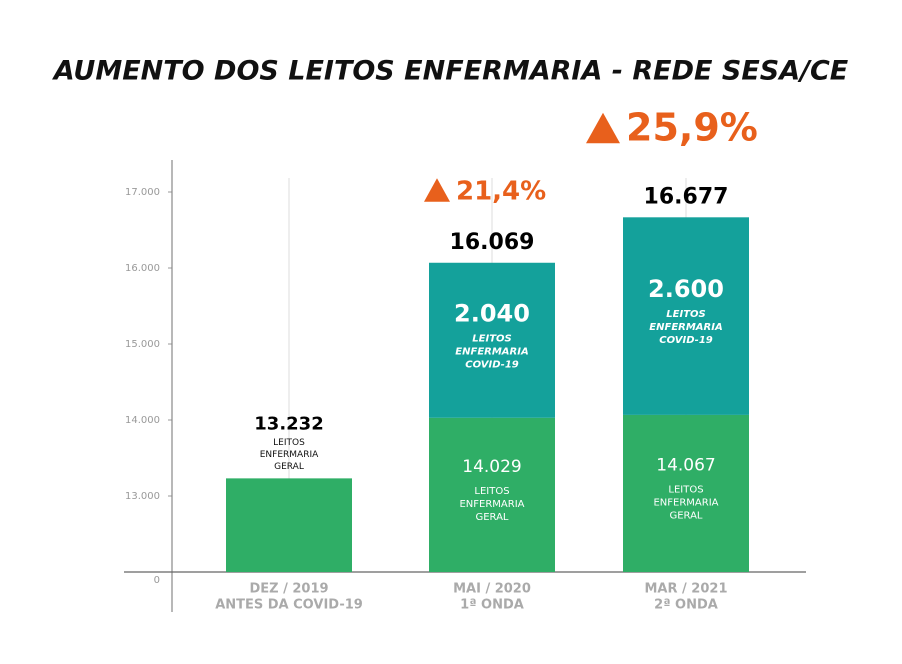 The image size is (902, 664). Describe the element at coordinates (288, 589) in the screenshot. I see `x-tick-label: DEZ / 2019` at that location.